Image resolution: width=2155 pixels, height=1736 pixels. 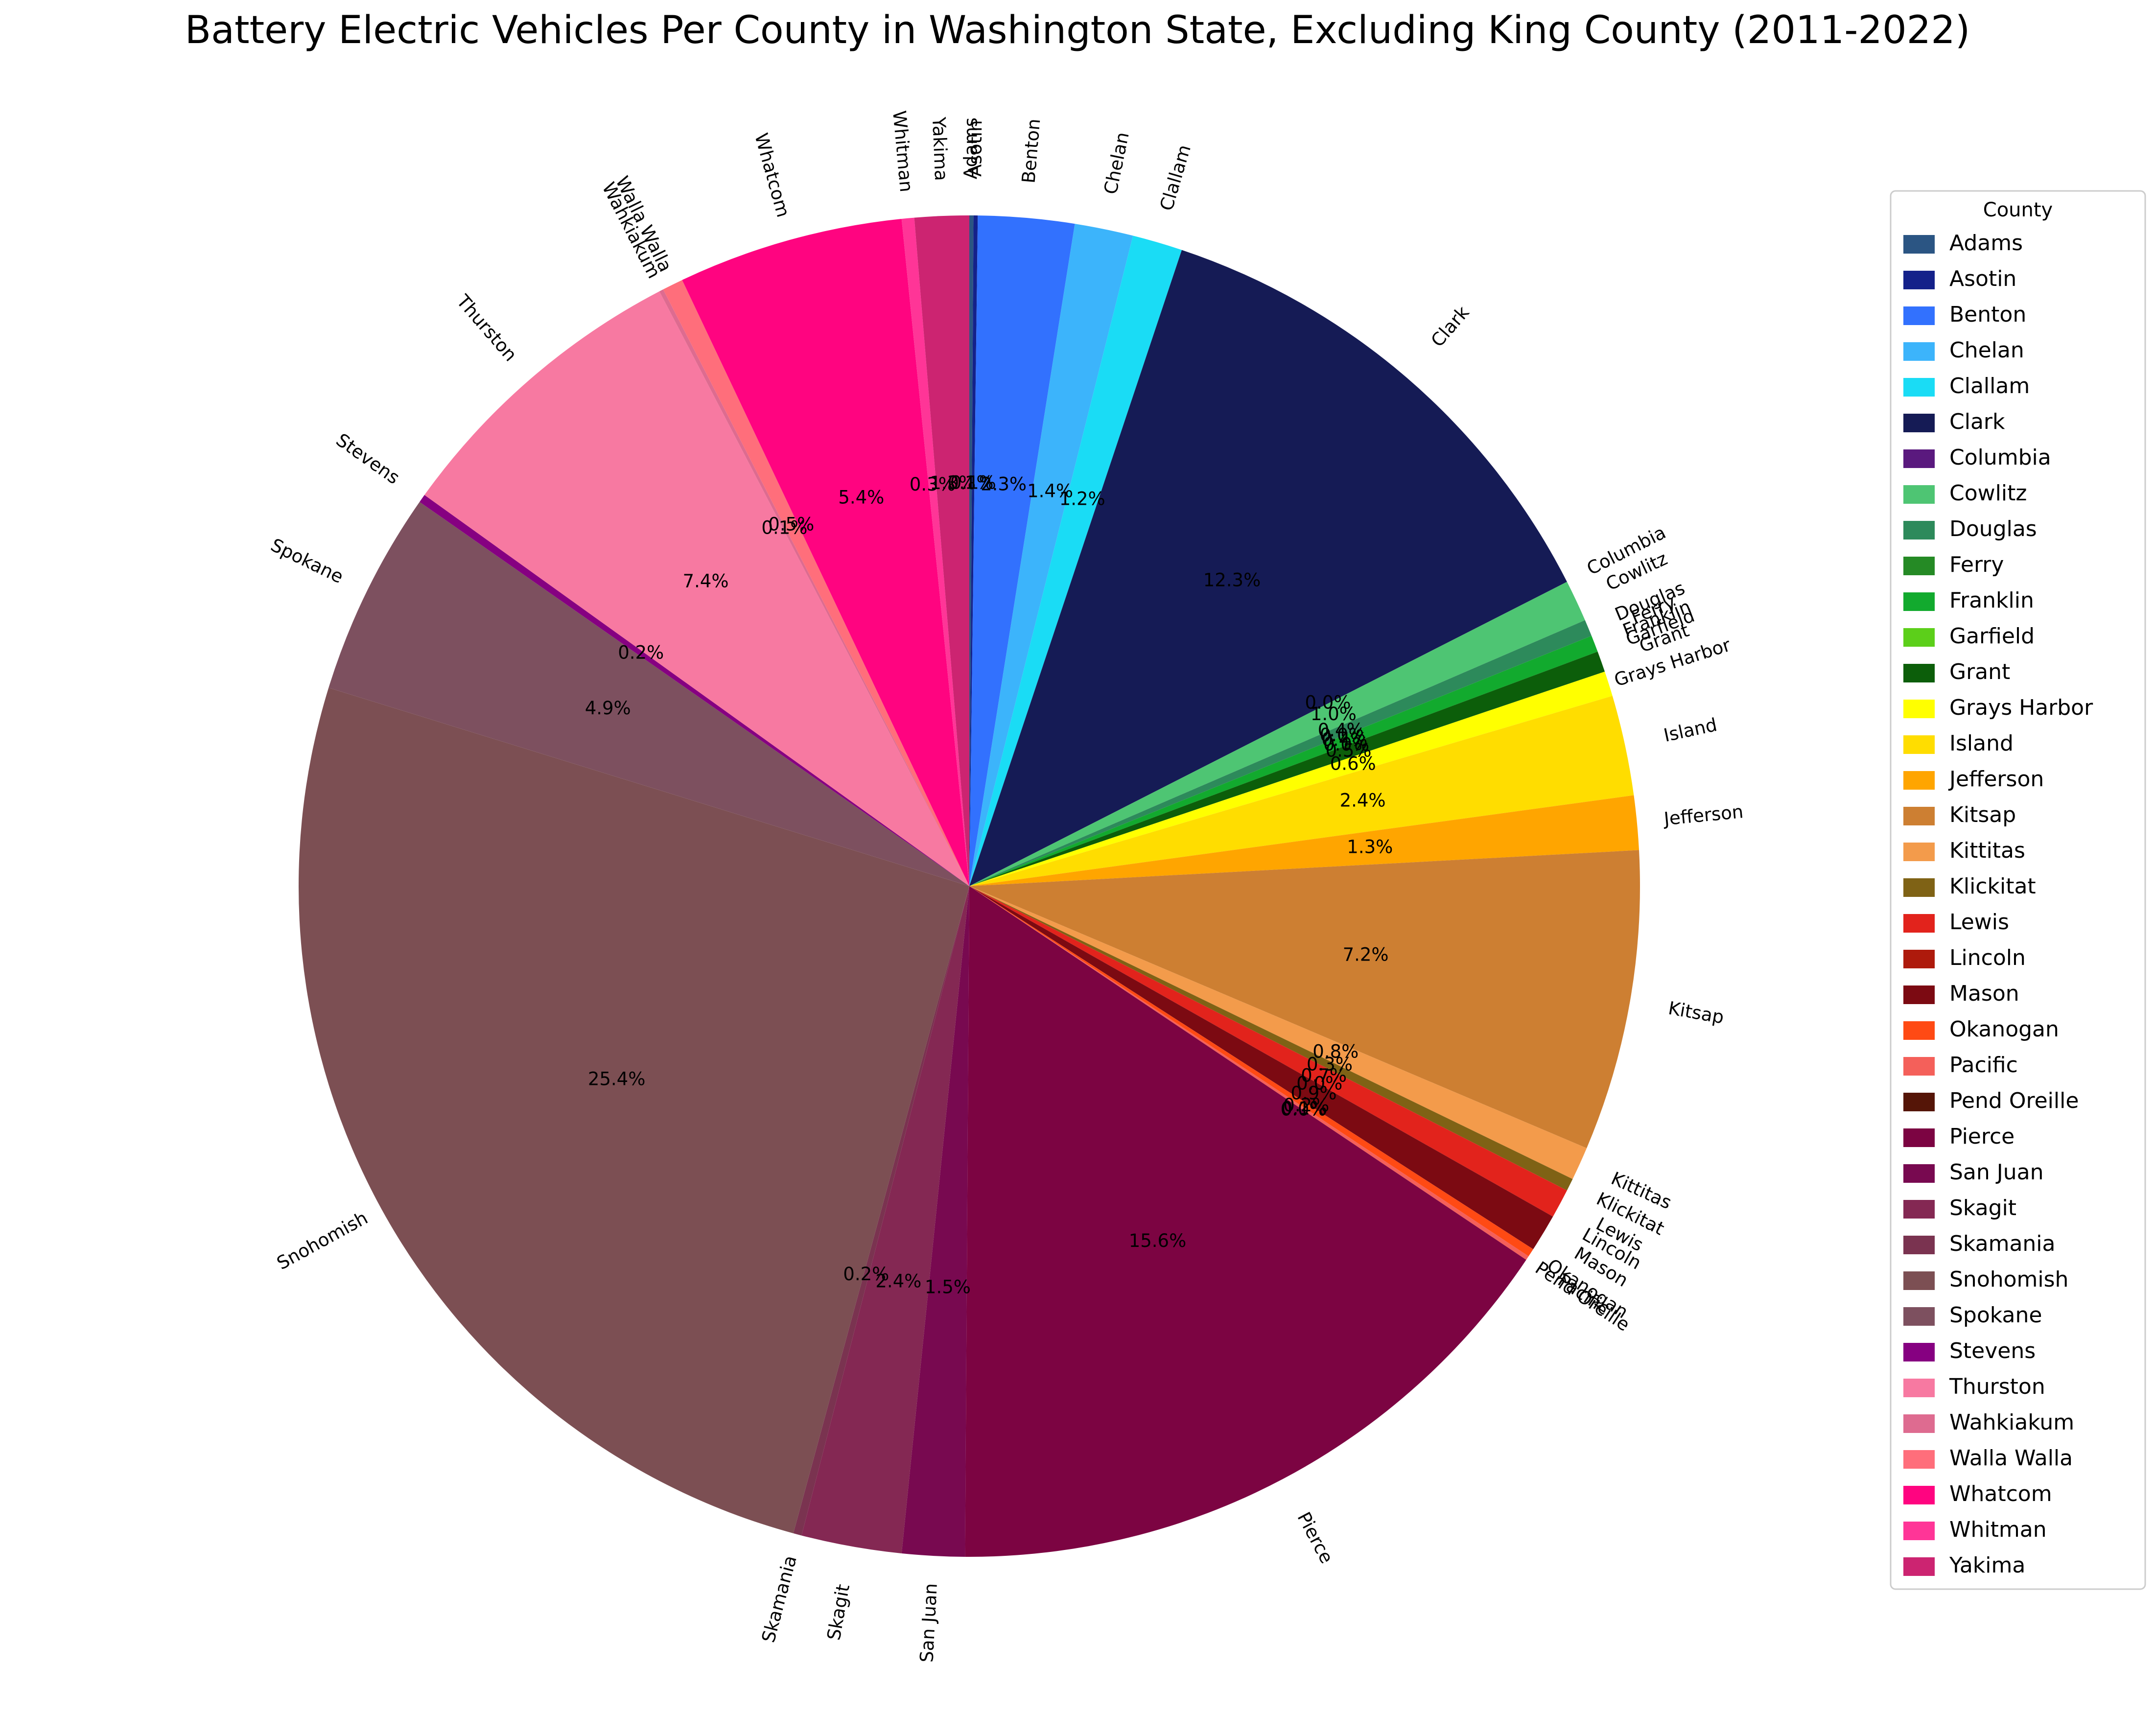 I want to click on legend-label-lincoln: Lincoln, so click(x=1987, y=957).